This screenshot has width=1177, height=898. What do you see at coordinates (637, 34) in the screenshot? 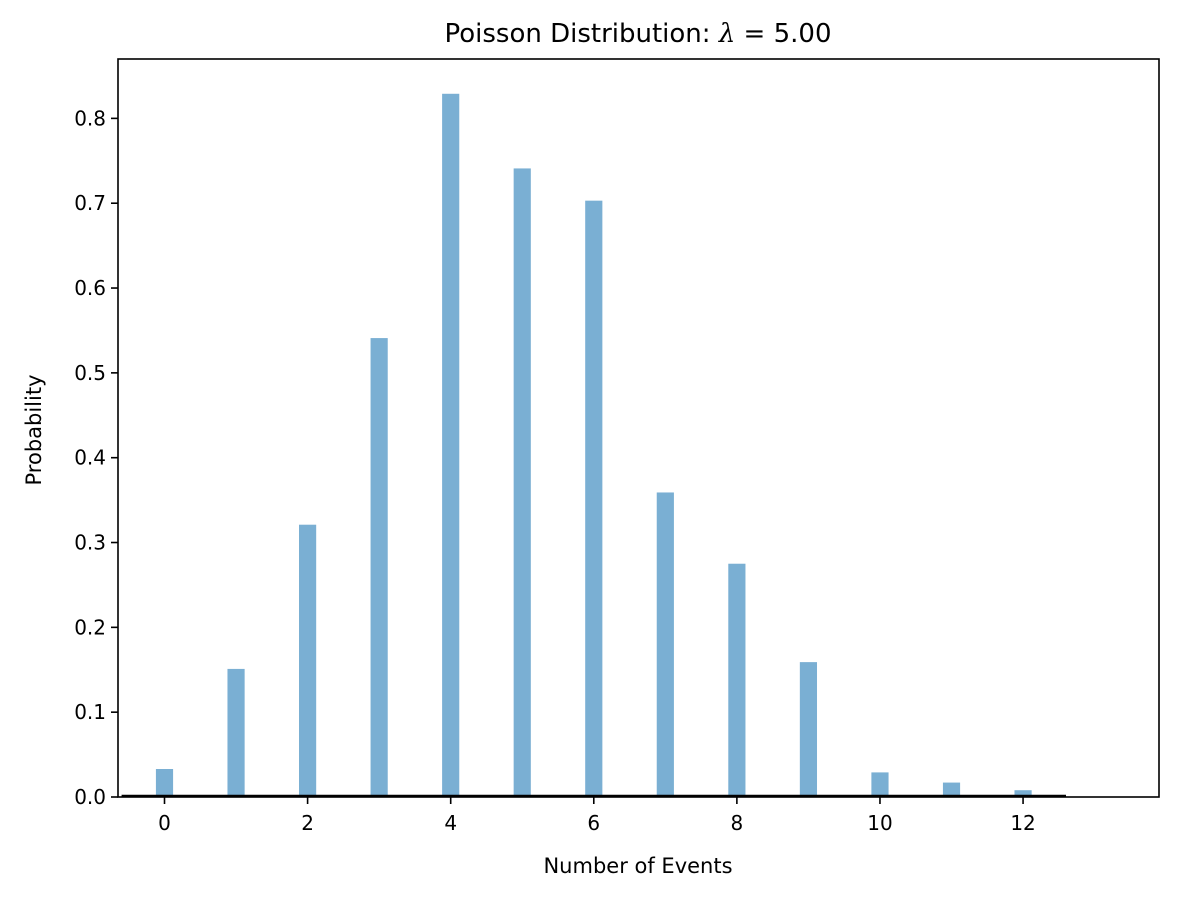
I see `chart-title: Poisson Distribution: λ = 5.00` at bounding box center [637, 34].